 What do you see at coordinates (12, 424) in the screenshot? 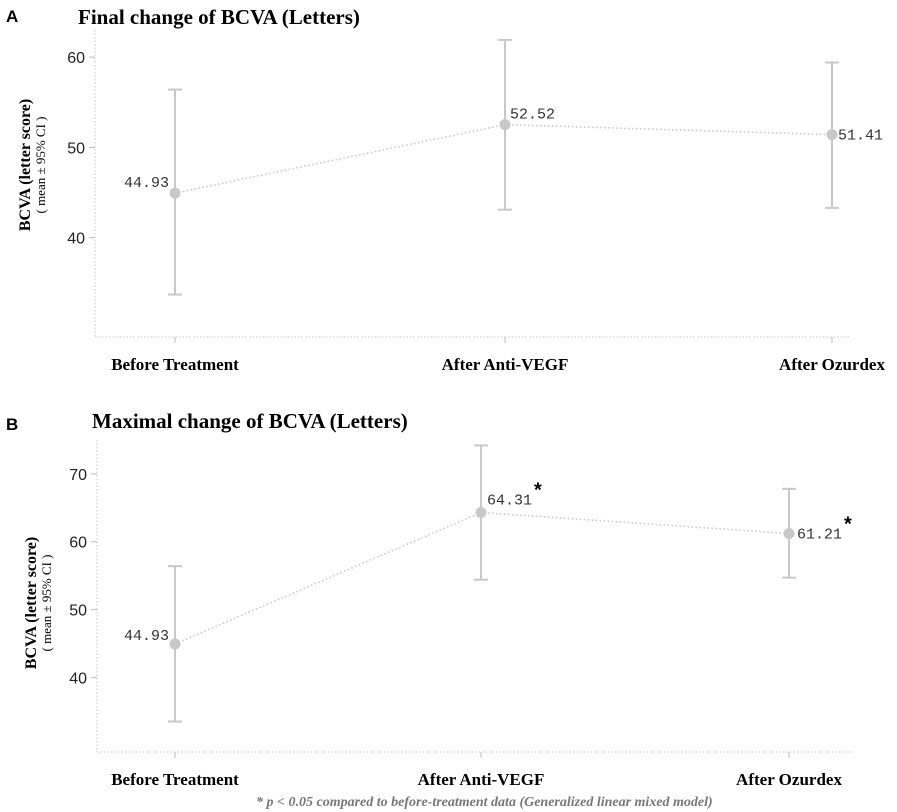
I see `panel-b-letter: B` at bounding box center [12, 424].